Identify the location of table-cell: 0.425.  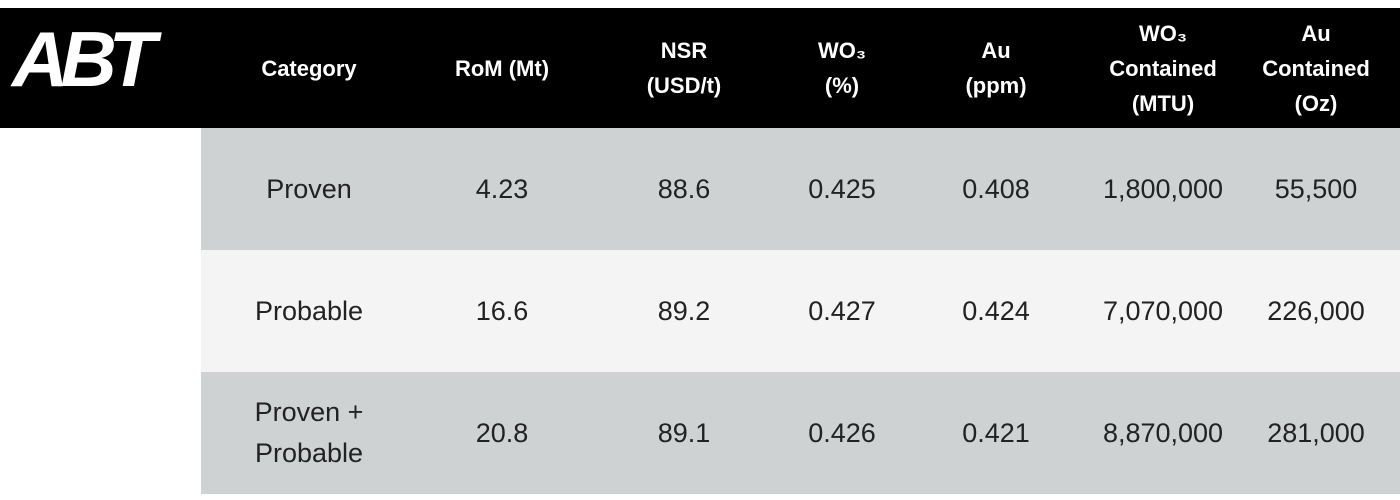
(842, 188).